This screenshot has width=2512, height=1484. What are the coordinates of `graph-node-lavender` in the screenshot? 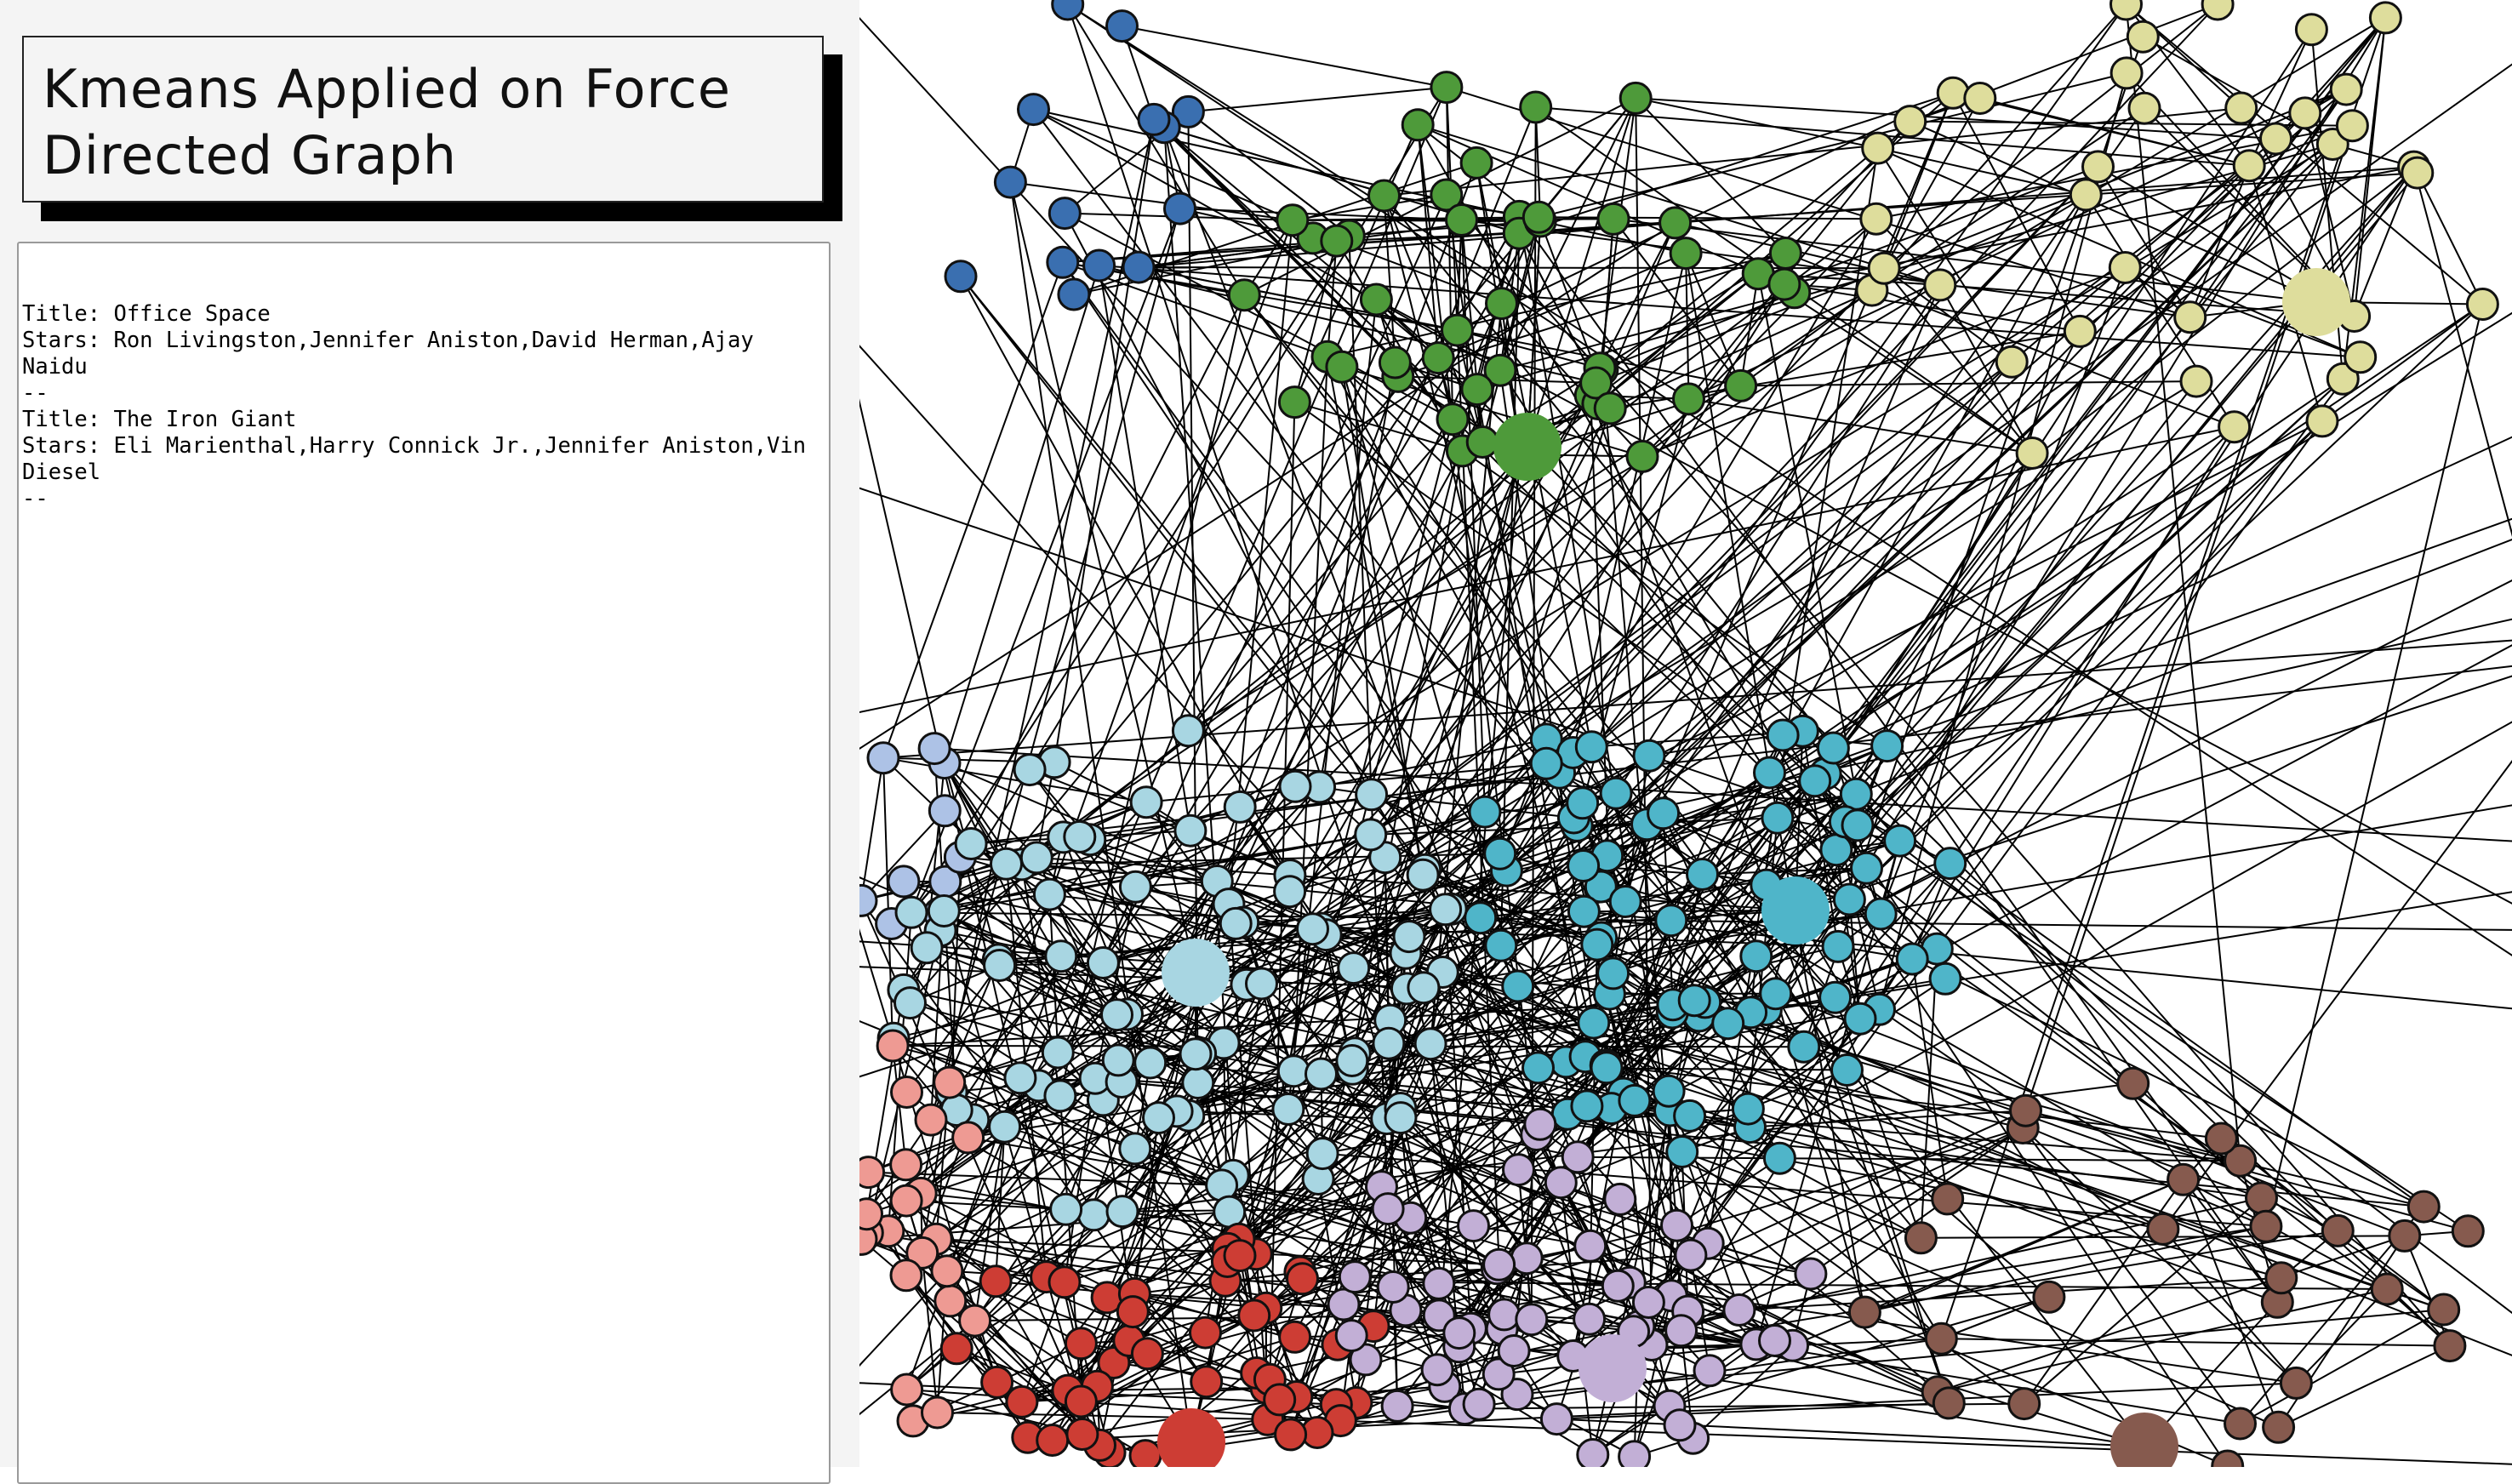 It's located at (944, 811).